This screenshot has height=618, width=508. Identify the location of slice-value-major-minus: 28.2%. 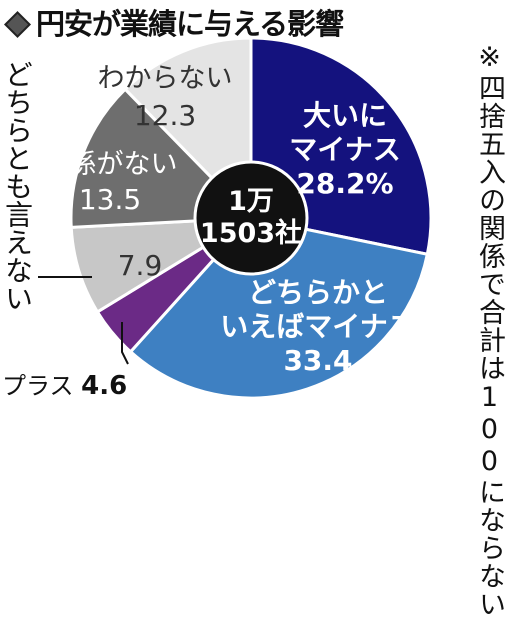
(344, 183).